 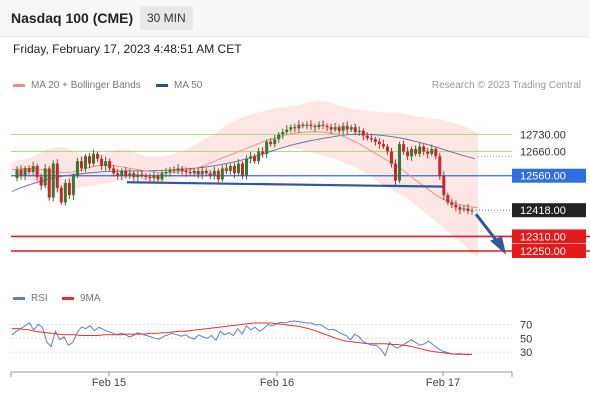 I want to click on x-tick-label: Feb 15, so click(x=109, y=383).